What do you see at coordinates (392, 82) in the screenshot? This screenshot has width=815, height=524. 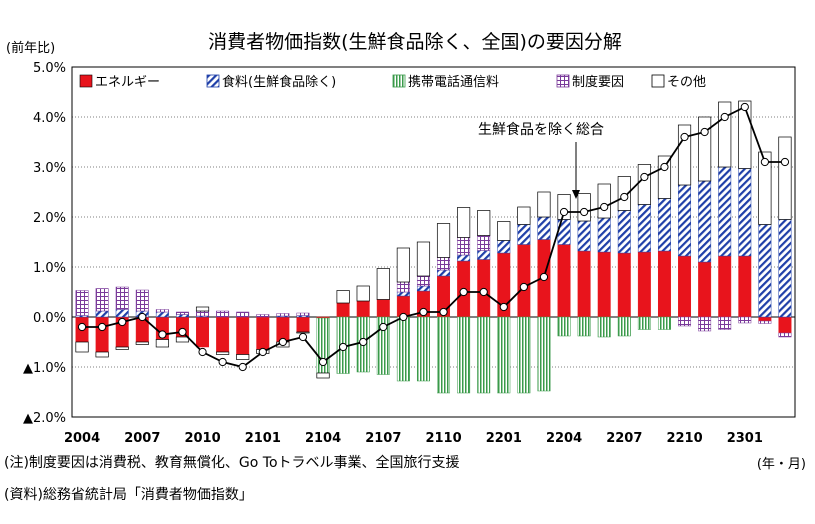 I see `legend: エネルギー 食料(生鮮食品除く) 携帯電話通信料 制度要因 その他` at bounding box center [392, 82].